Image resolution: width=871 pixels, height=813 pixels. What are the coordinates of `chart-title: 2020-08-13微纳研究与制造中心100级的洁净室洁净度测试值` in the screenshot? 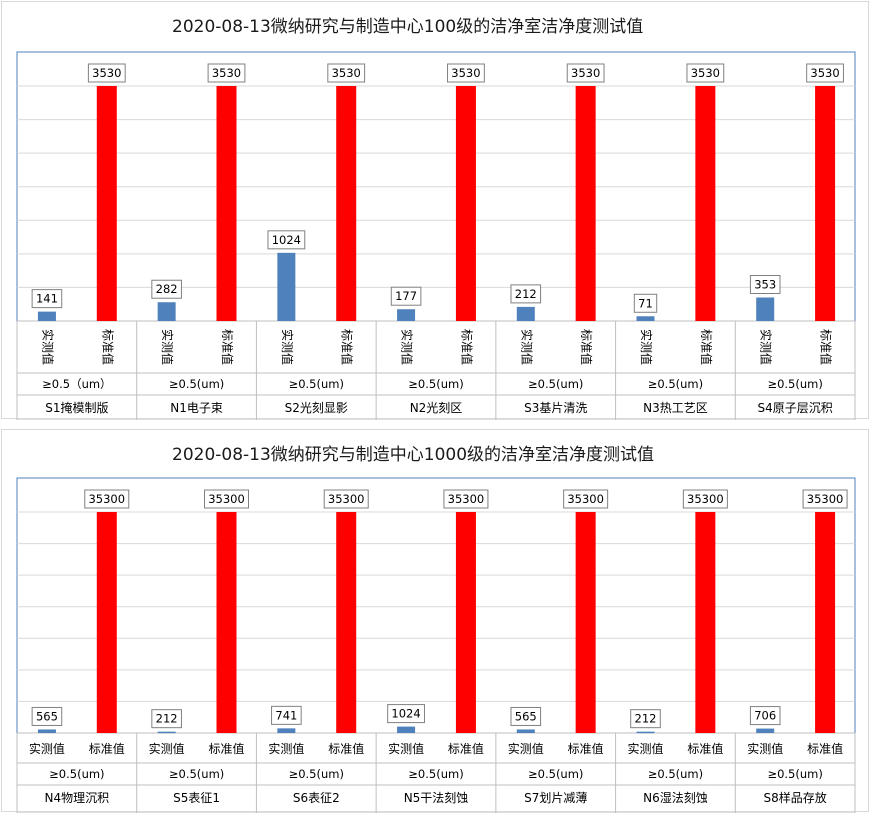 It's located at (408, 27).